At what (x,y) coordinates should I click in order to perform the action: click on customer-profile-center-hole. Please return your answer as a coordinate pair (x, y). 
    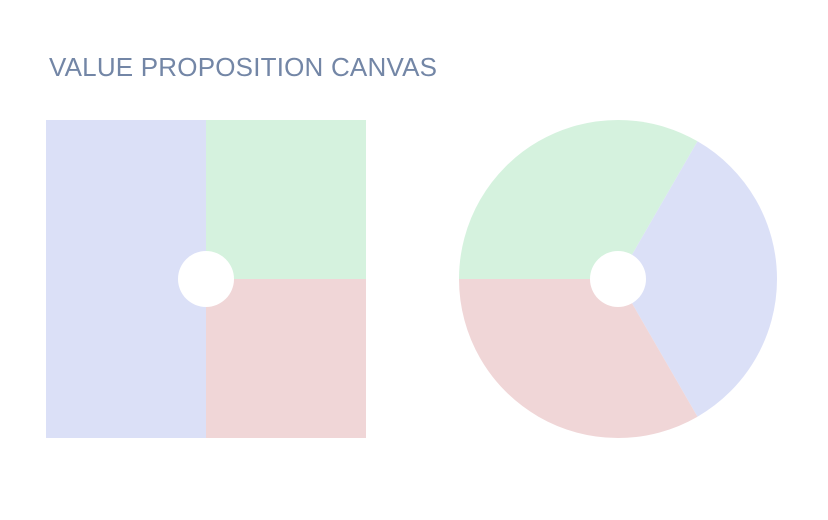
    Looking at the image, I should click on (618, 279).